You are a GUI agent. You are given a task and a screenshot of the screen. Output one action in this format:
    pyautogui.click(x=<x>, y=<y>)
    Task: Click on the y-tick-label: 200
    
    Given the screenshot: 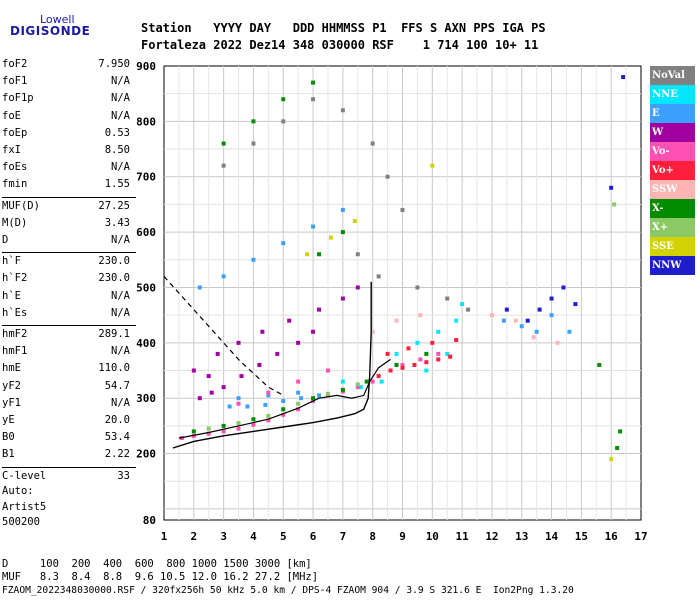 What is the action you would take?
    pyautogui.click(x=146, y=454)
    